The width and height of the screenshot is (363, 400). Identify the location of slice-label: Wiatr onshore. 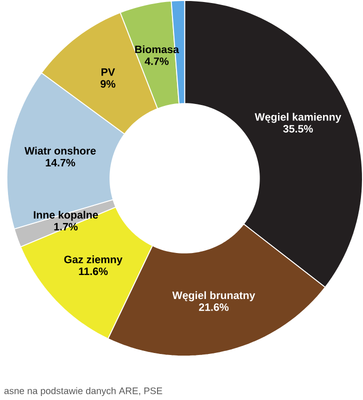
(60, 150).